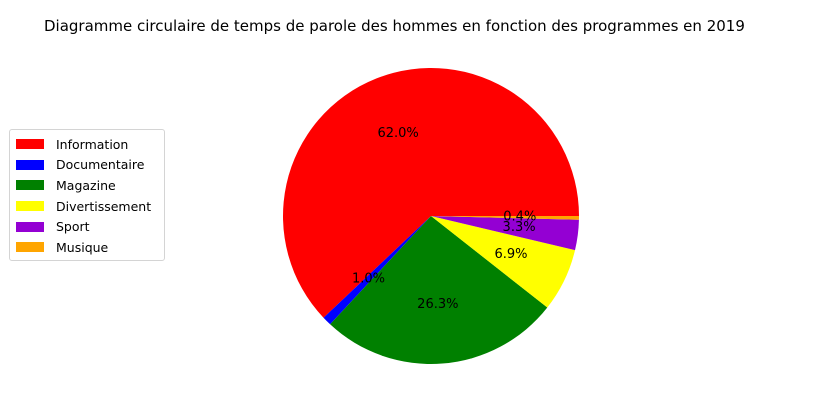  What do you see at coordinates (82, 247) in the screenshot?
I see `legend-label: Musique` at bounding box center [82, 247].